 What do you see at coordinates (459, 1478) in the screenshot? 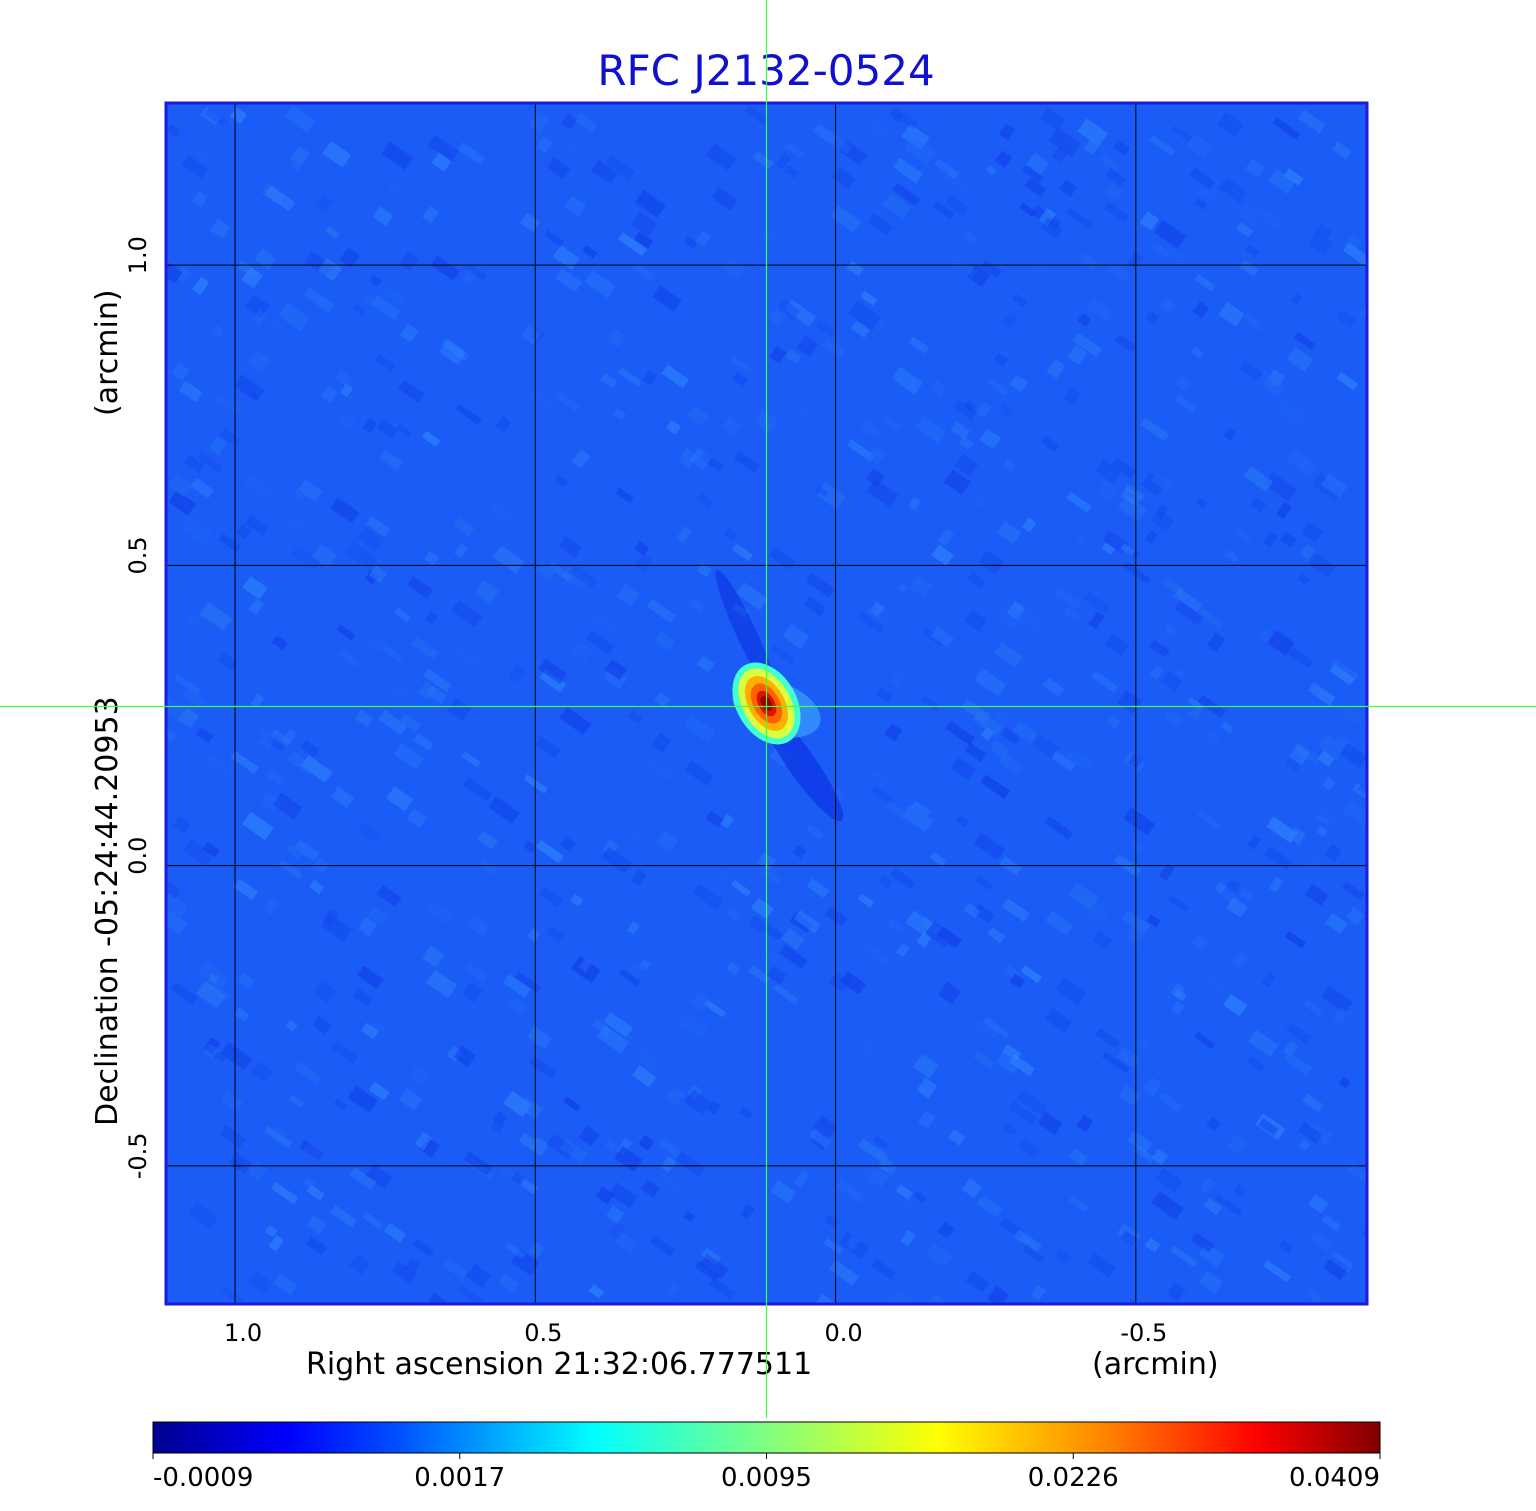
I see `colorbar-tick-label: 0.0017` at bounding box center [459, 1478].